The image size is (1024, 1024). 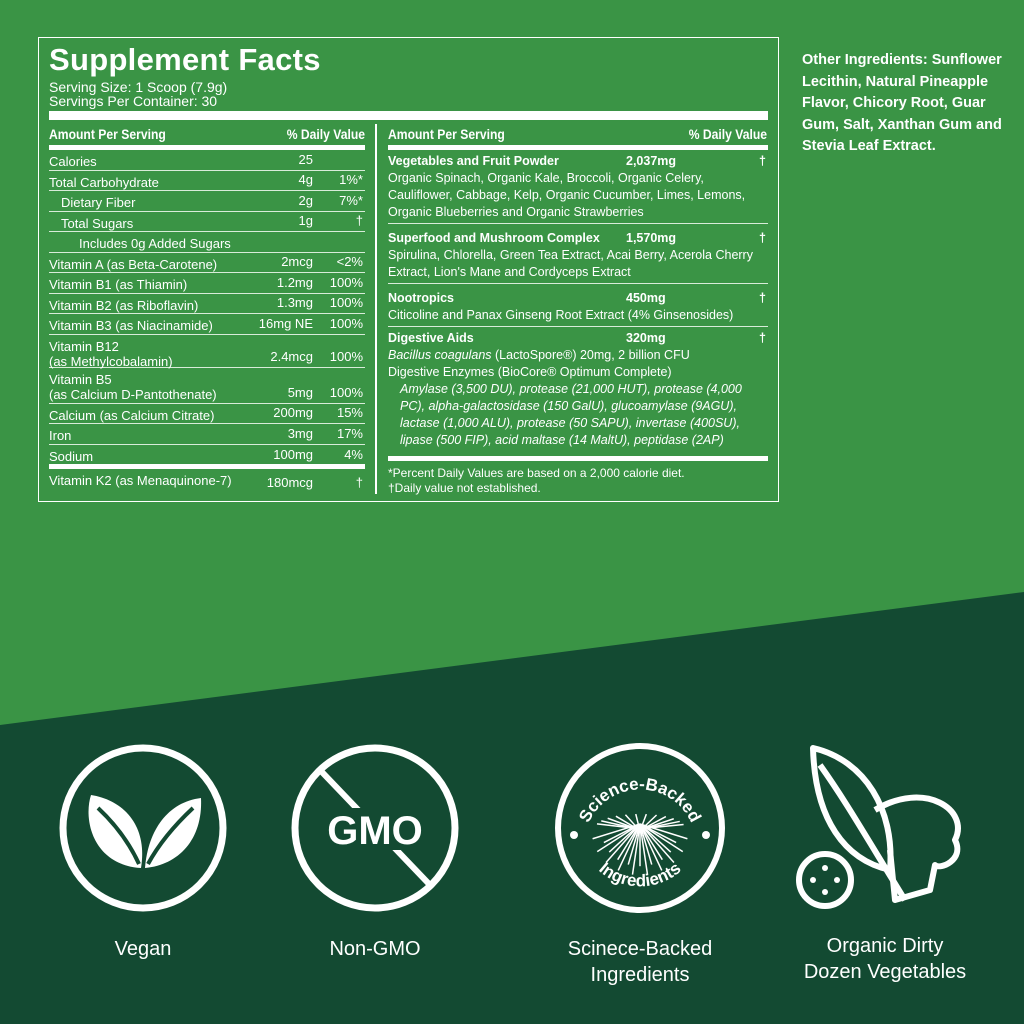 What do you see at coordinates (351, 179) in the screenshot?
I see `nutrient-dv: 1%*` at bounding box center [351, 179].